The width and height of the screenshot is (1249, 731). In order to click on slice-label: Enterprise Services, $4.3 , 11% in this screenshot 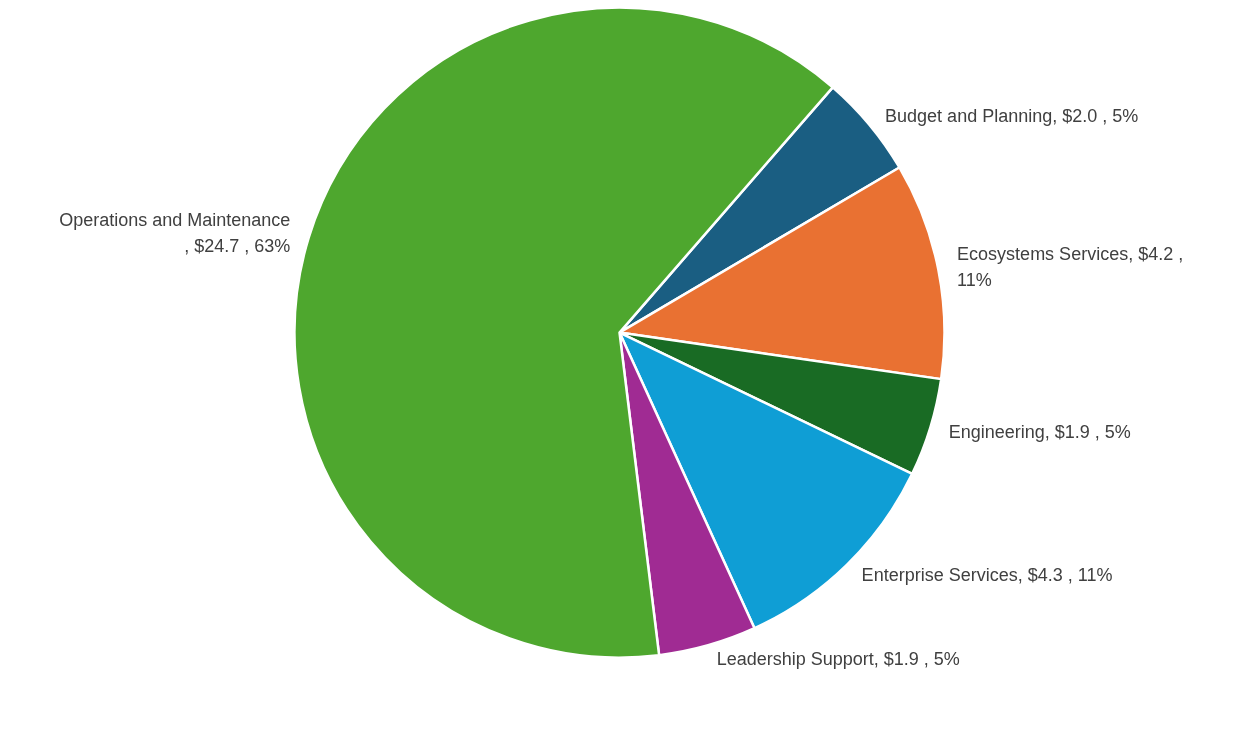, I will do `click(987, 574)`.